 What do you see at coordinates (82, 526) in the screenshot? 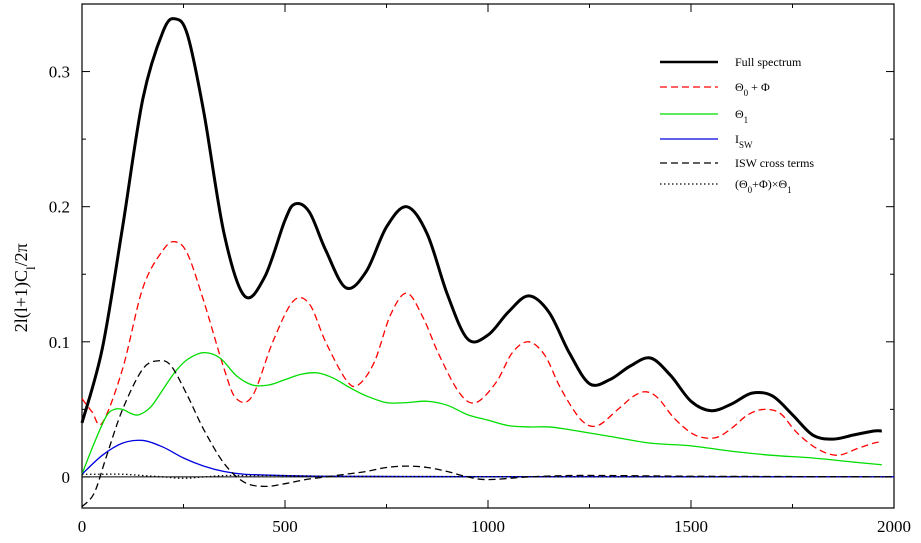
I see `x-tick-label: 0` at bounding box center [82, 526].